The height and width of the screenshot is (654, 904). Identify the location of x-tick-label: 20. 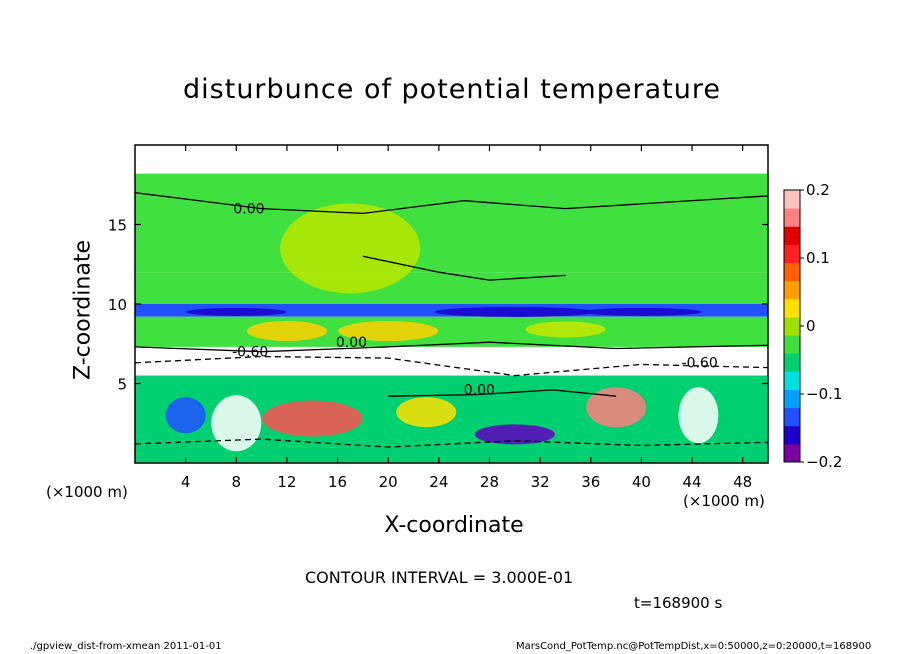
(388, 482).